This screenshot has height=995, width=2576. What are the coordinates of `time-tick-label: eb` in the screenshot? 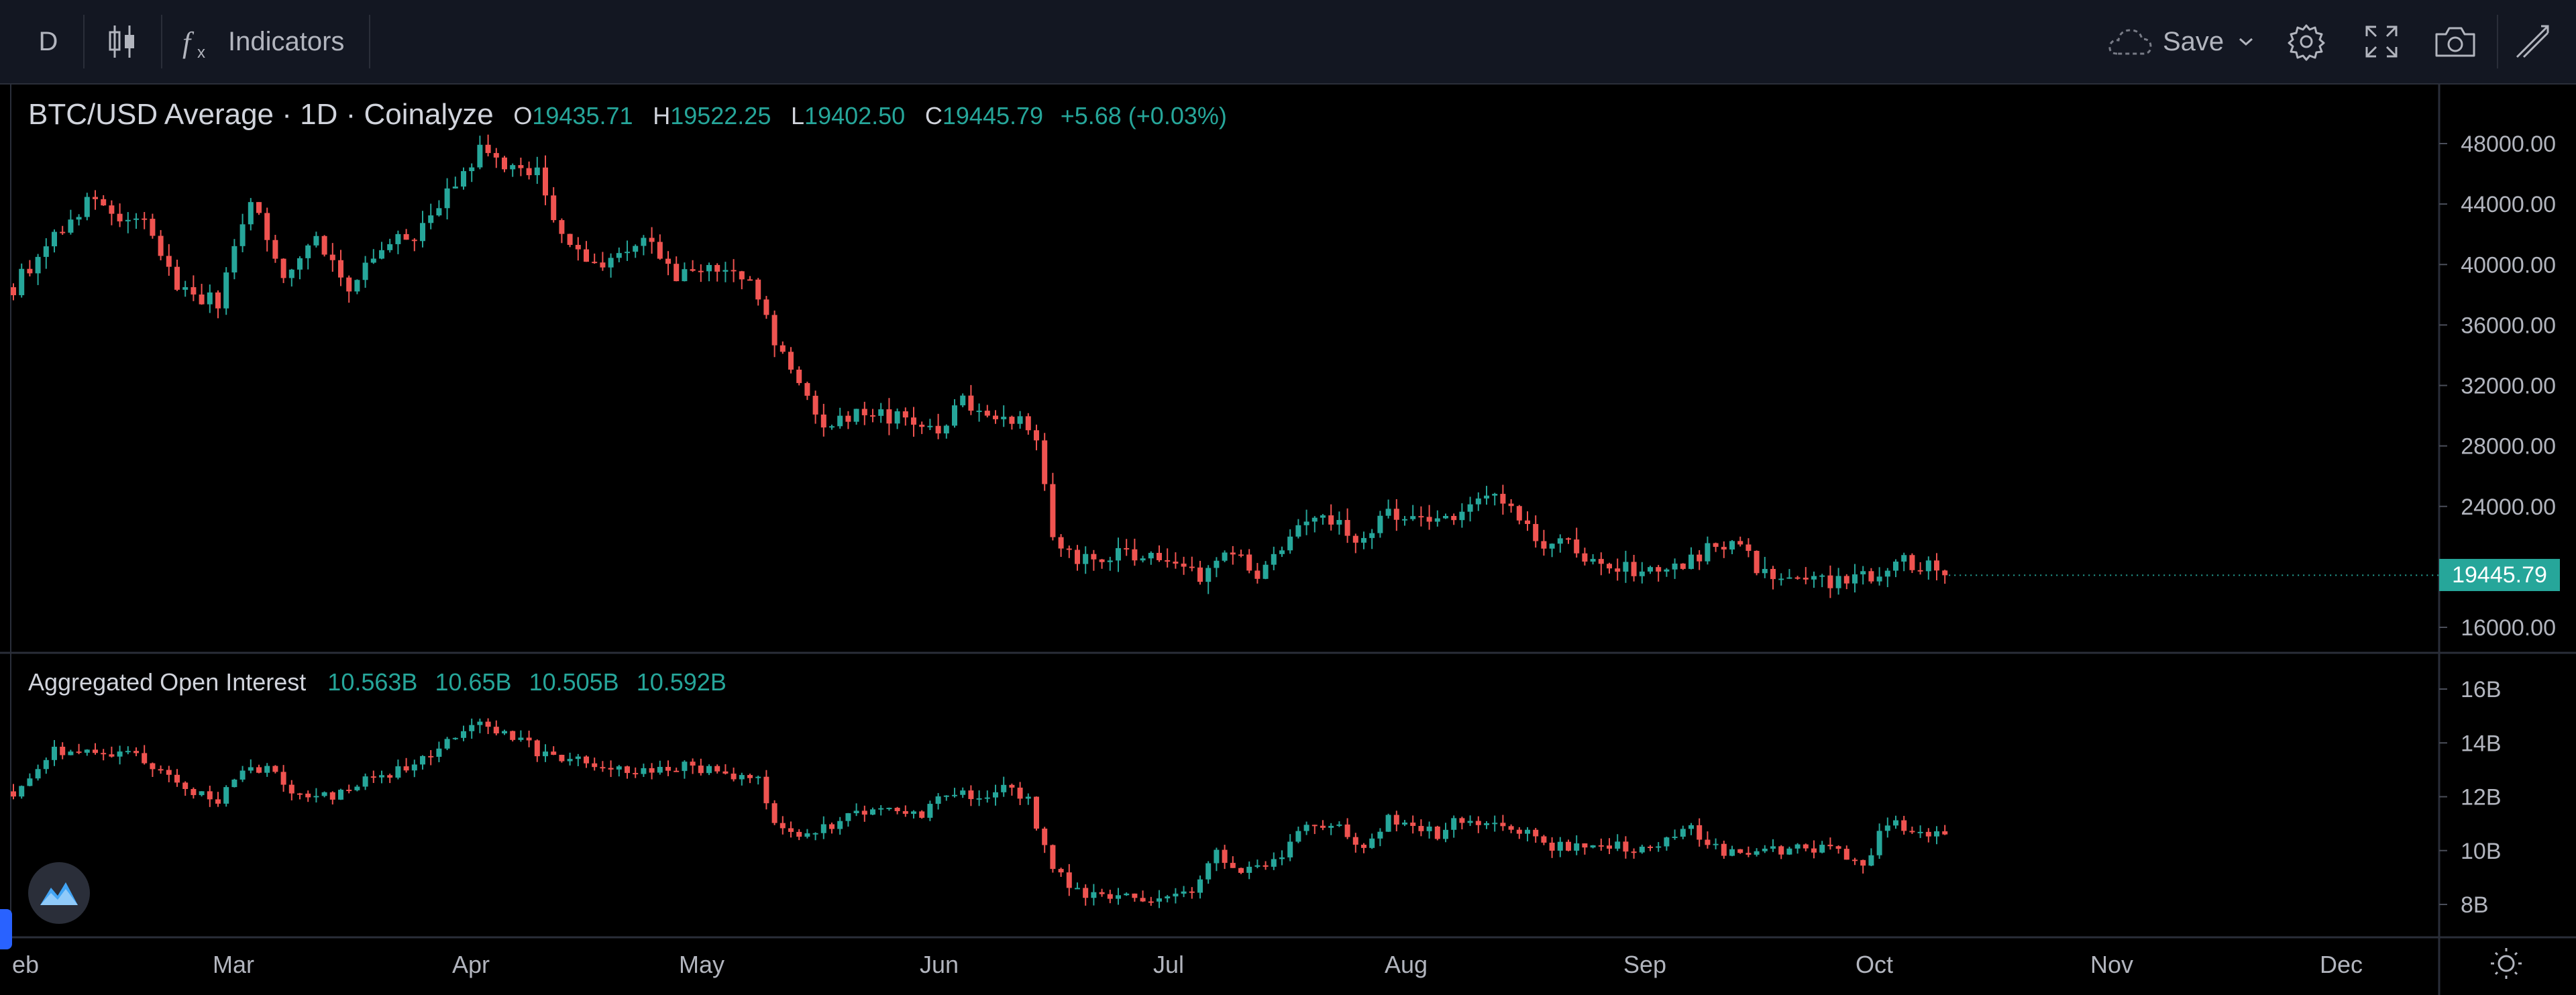 It's located at (25, 964).